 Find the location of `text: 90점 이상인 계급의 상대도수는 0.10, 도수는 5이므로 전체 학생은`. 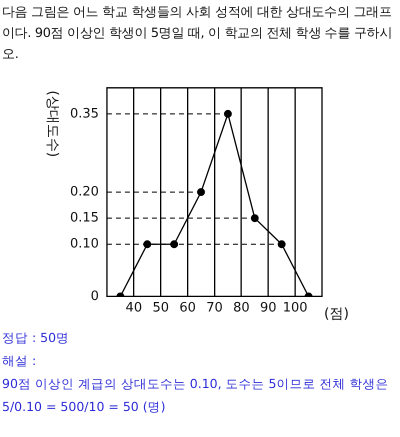

text: 90점 이상인 계급의 상대도수는 0.10, 도수는 5이므로 전체 학생은 is located at coordinates (196, 384).